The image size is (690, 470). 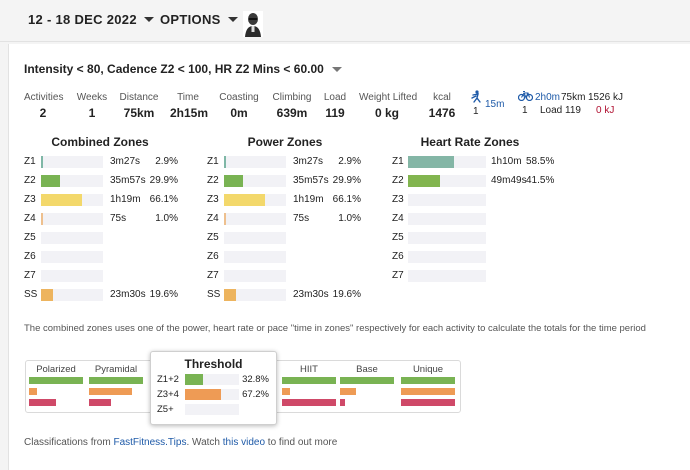 I want to click on stat-weeks: Weeks 1, so click(x=92, y=106).